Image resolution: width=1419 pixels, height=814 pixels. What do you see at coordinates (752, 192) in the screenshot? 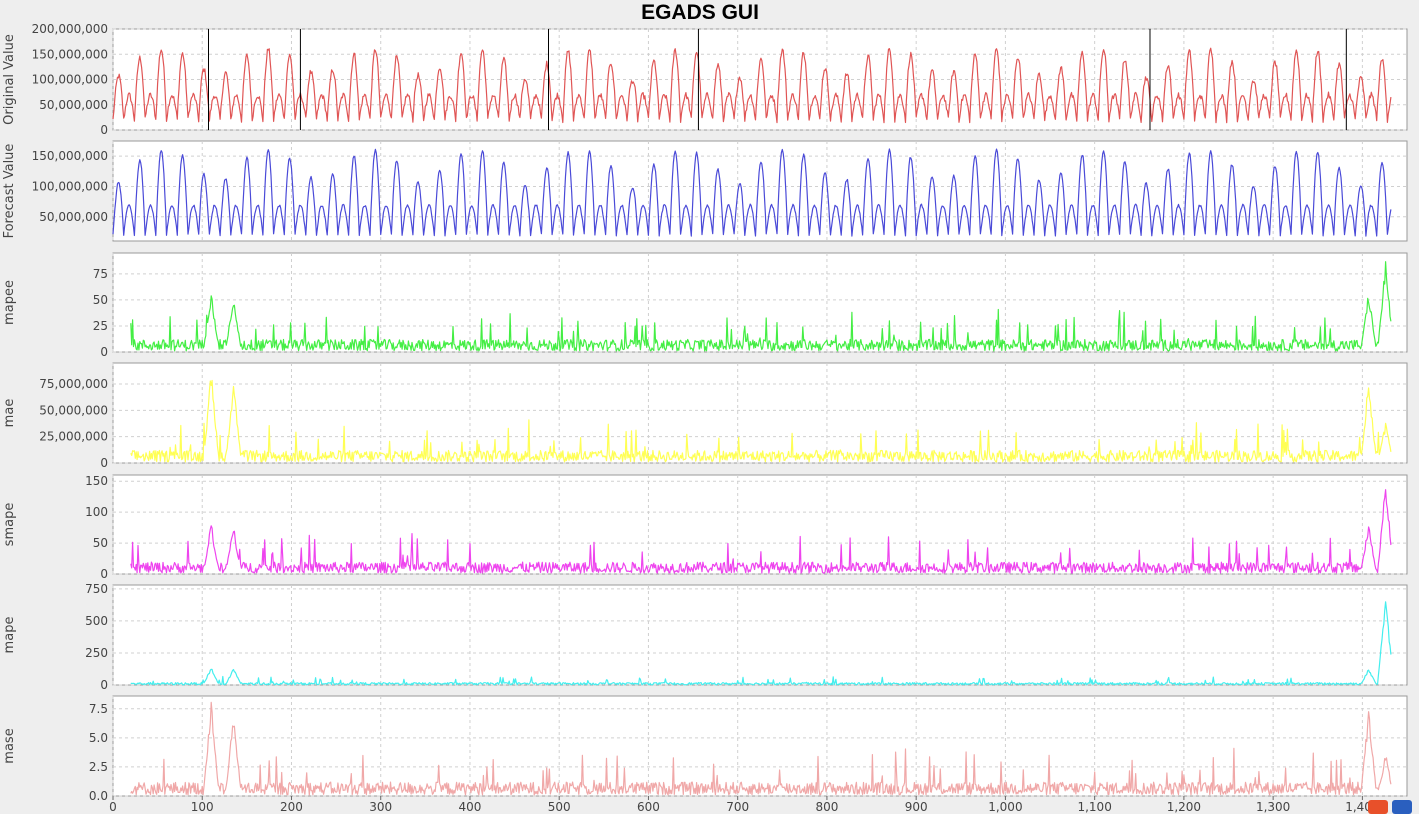
I see `series-line-forecast-value` at bounding box center [752, 192].